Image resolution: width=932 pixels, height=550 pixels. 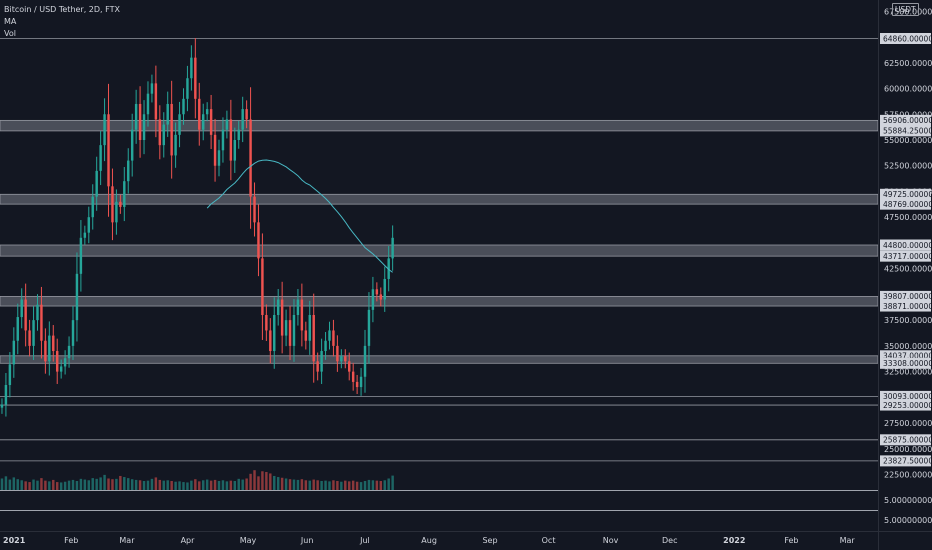 What do you see at coordinates (62, 9) in the screenshot?
I see `legend-symbol: Bitcoin / USD Tether, 2D, FTX` at bounding box center [62, 9].